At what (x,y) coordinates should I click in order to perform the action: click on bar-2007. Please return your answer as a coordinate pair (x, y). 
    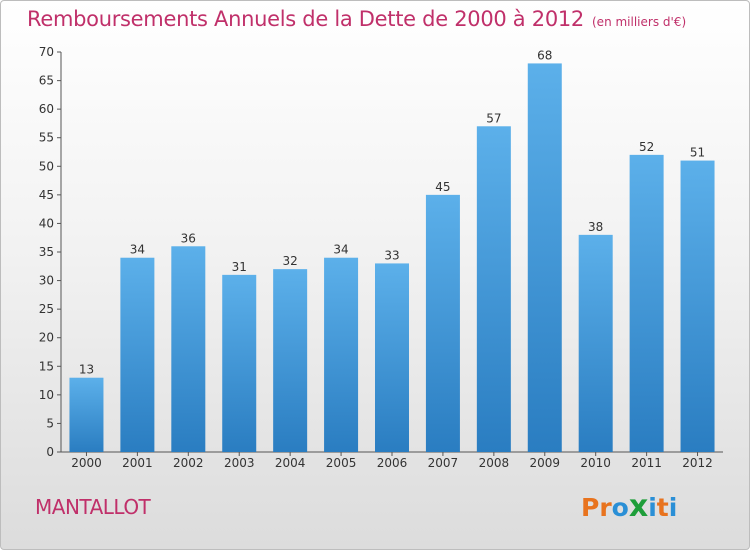
    Looking at the image, I should click on (442, 323).